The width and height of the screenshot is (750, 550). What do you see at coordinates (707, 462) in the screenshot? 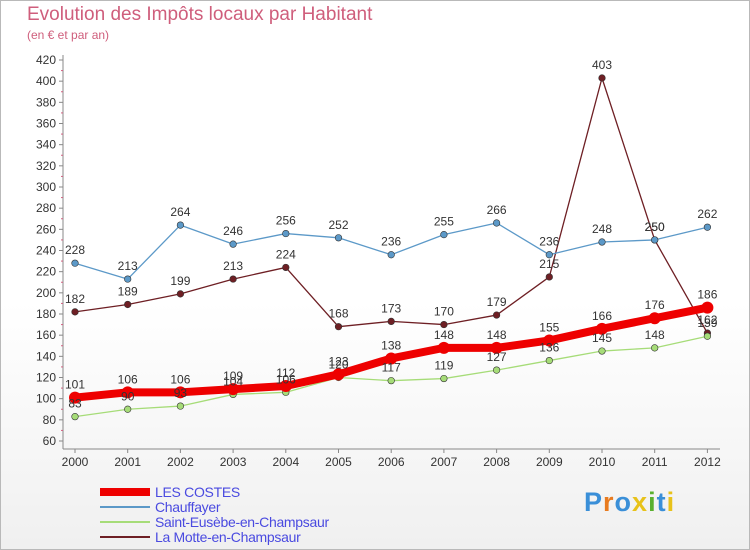
I see `x-tick-label: 2012` at bounding box center [707, 462].